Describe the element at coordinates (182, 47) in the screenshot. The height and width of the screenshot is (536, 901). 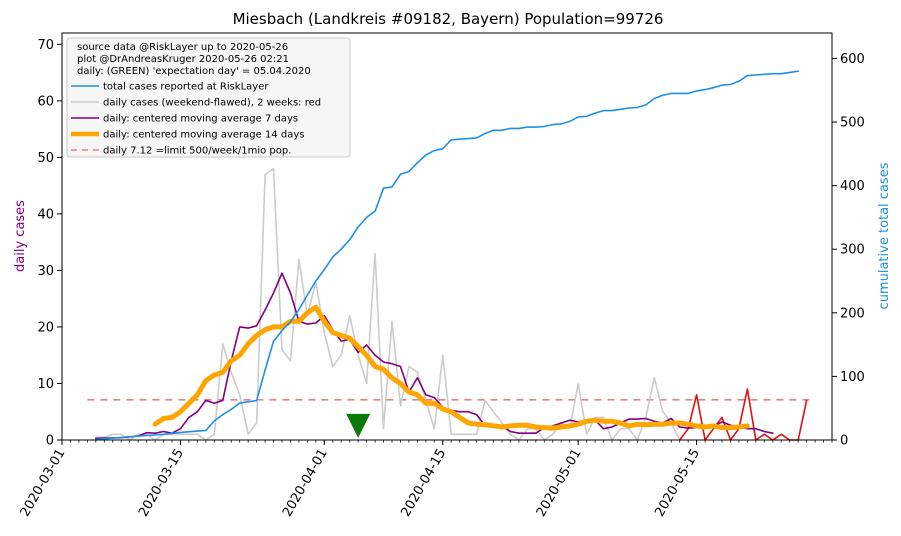
I see `legend-info-line-1: source data @RiskLayer up to 2020-05-26` at that location.